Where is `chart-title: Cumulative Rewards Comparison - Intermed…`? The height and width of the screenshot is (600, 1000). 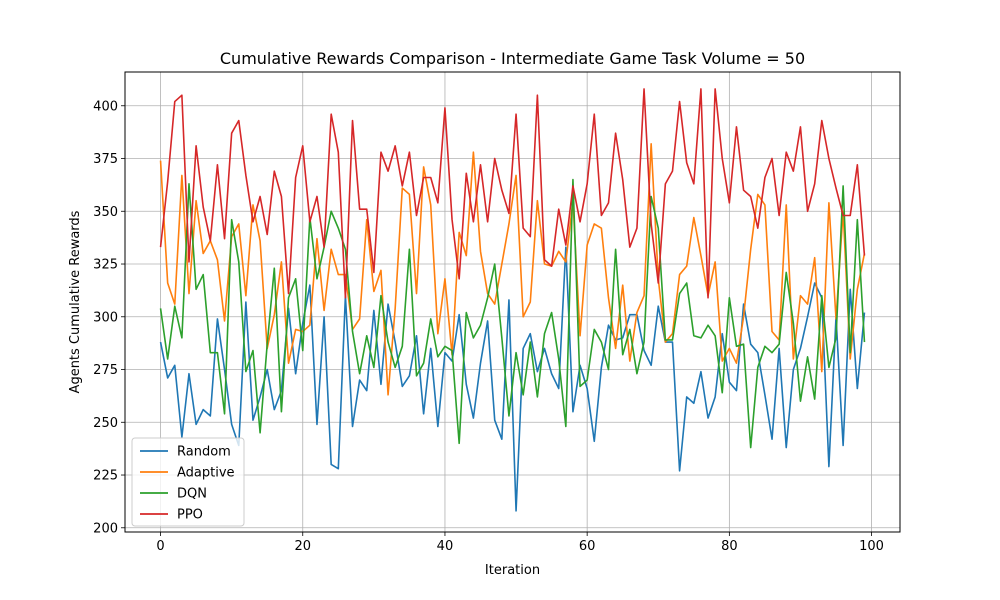 chart-title: Cumulative Rewards Comparison - Intermed… is located at coordinates (512, 58).